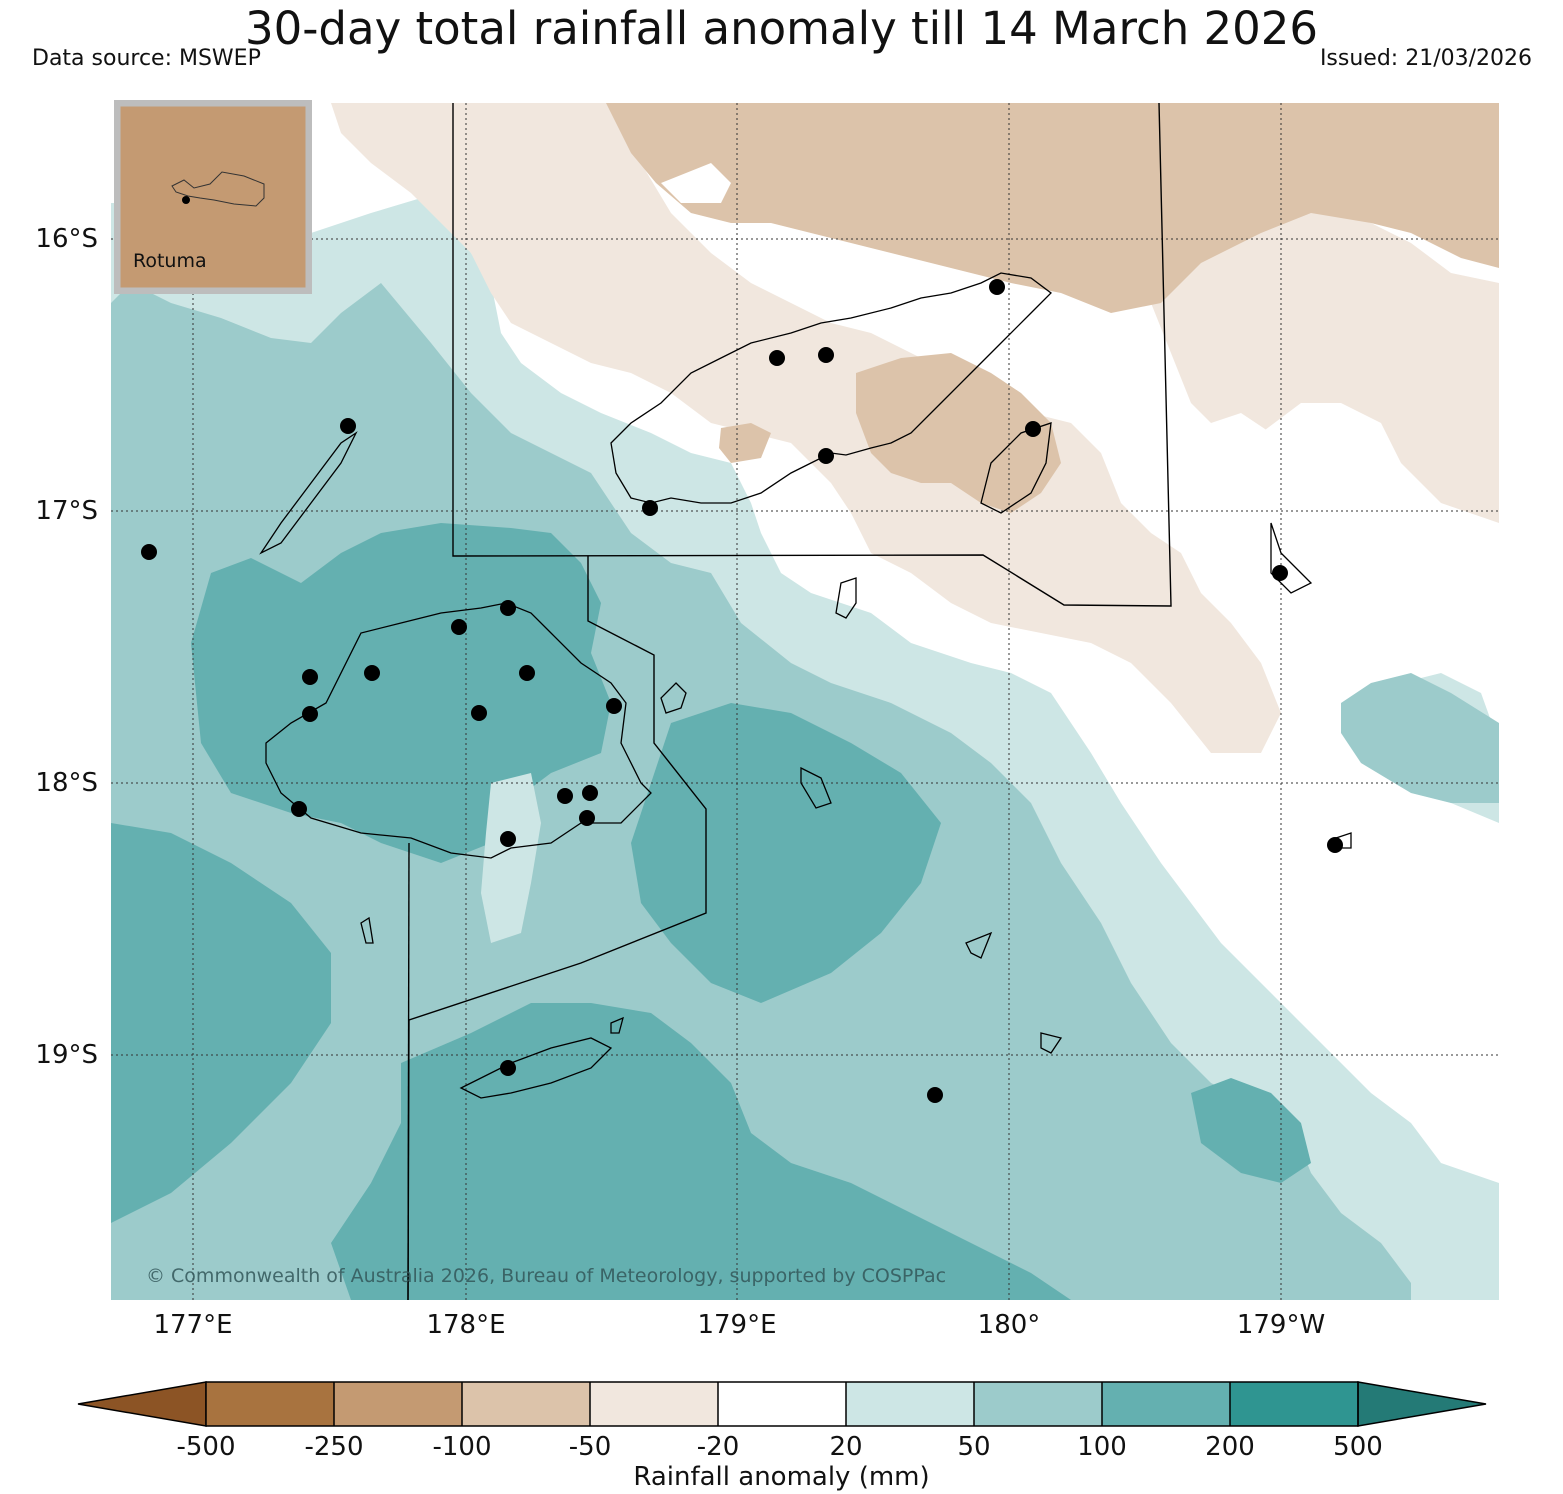 Image resolution: width=1563 pixels, height=1494 pixels. Describe the element at coordinates (1291, 558) in the screenshot. I see `lakeba-coast` at that location.